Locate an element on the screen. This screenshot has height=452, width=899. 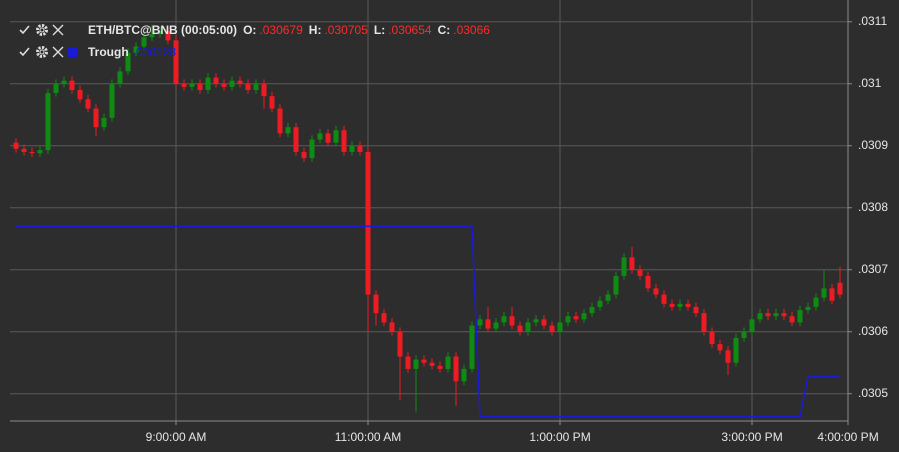
y-tick-label: .0311 is located at coordinates (872, 21).